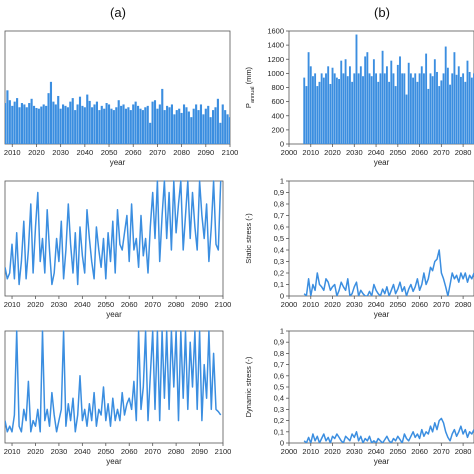  I want to click on y-tick-label: 0, so click(282, 296).